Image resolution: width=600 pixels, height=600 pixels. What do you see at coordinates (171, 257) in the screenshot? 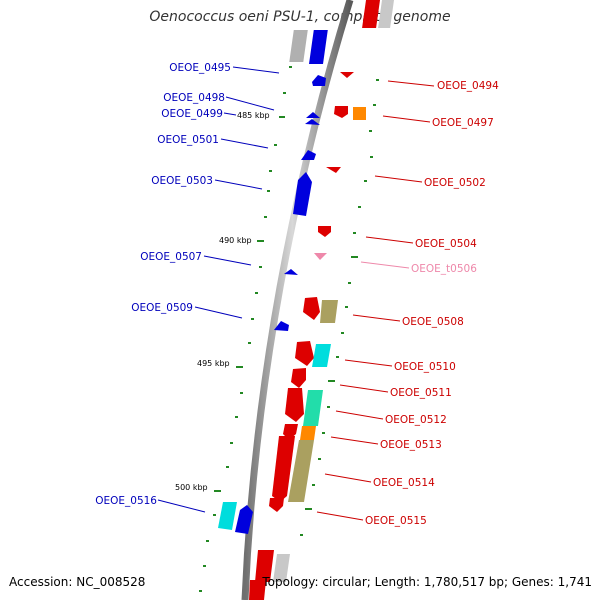
I see `gene-label-oeoe-0507: OEOE_0507` at bounding box center [171, 257].